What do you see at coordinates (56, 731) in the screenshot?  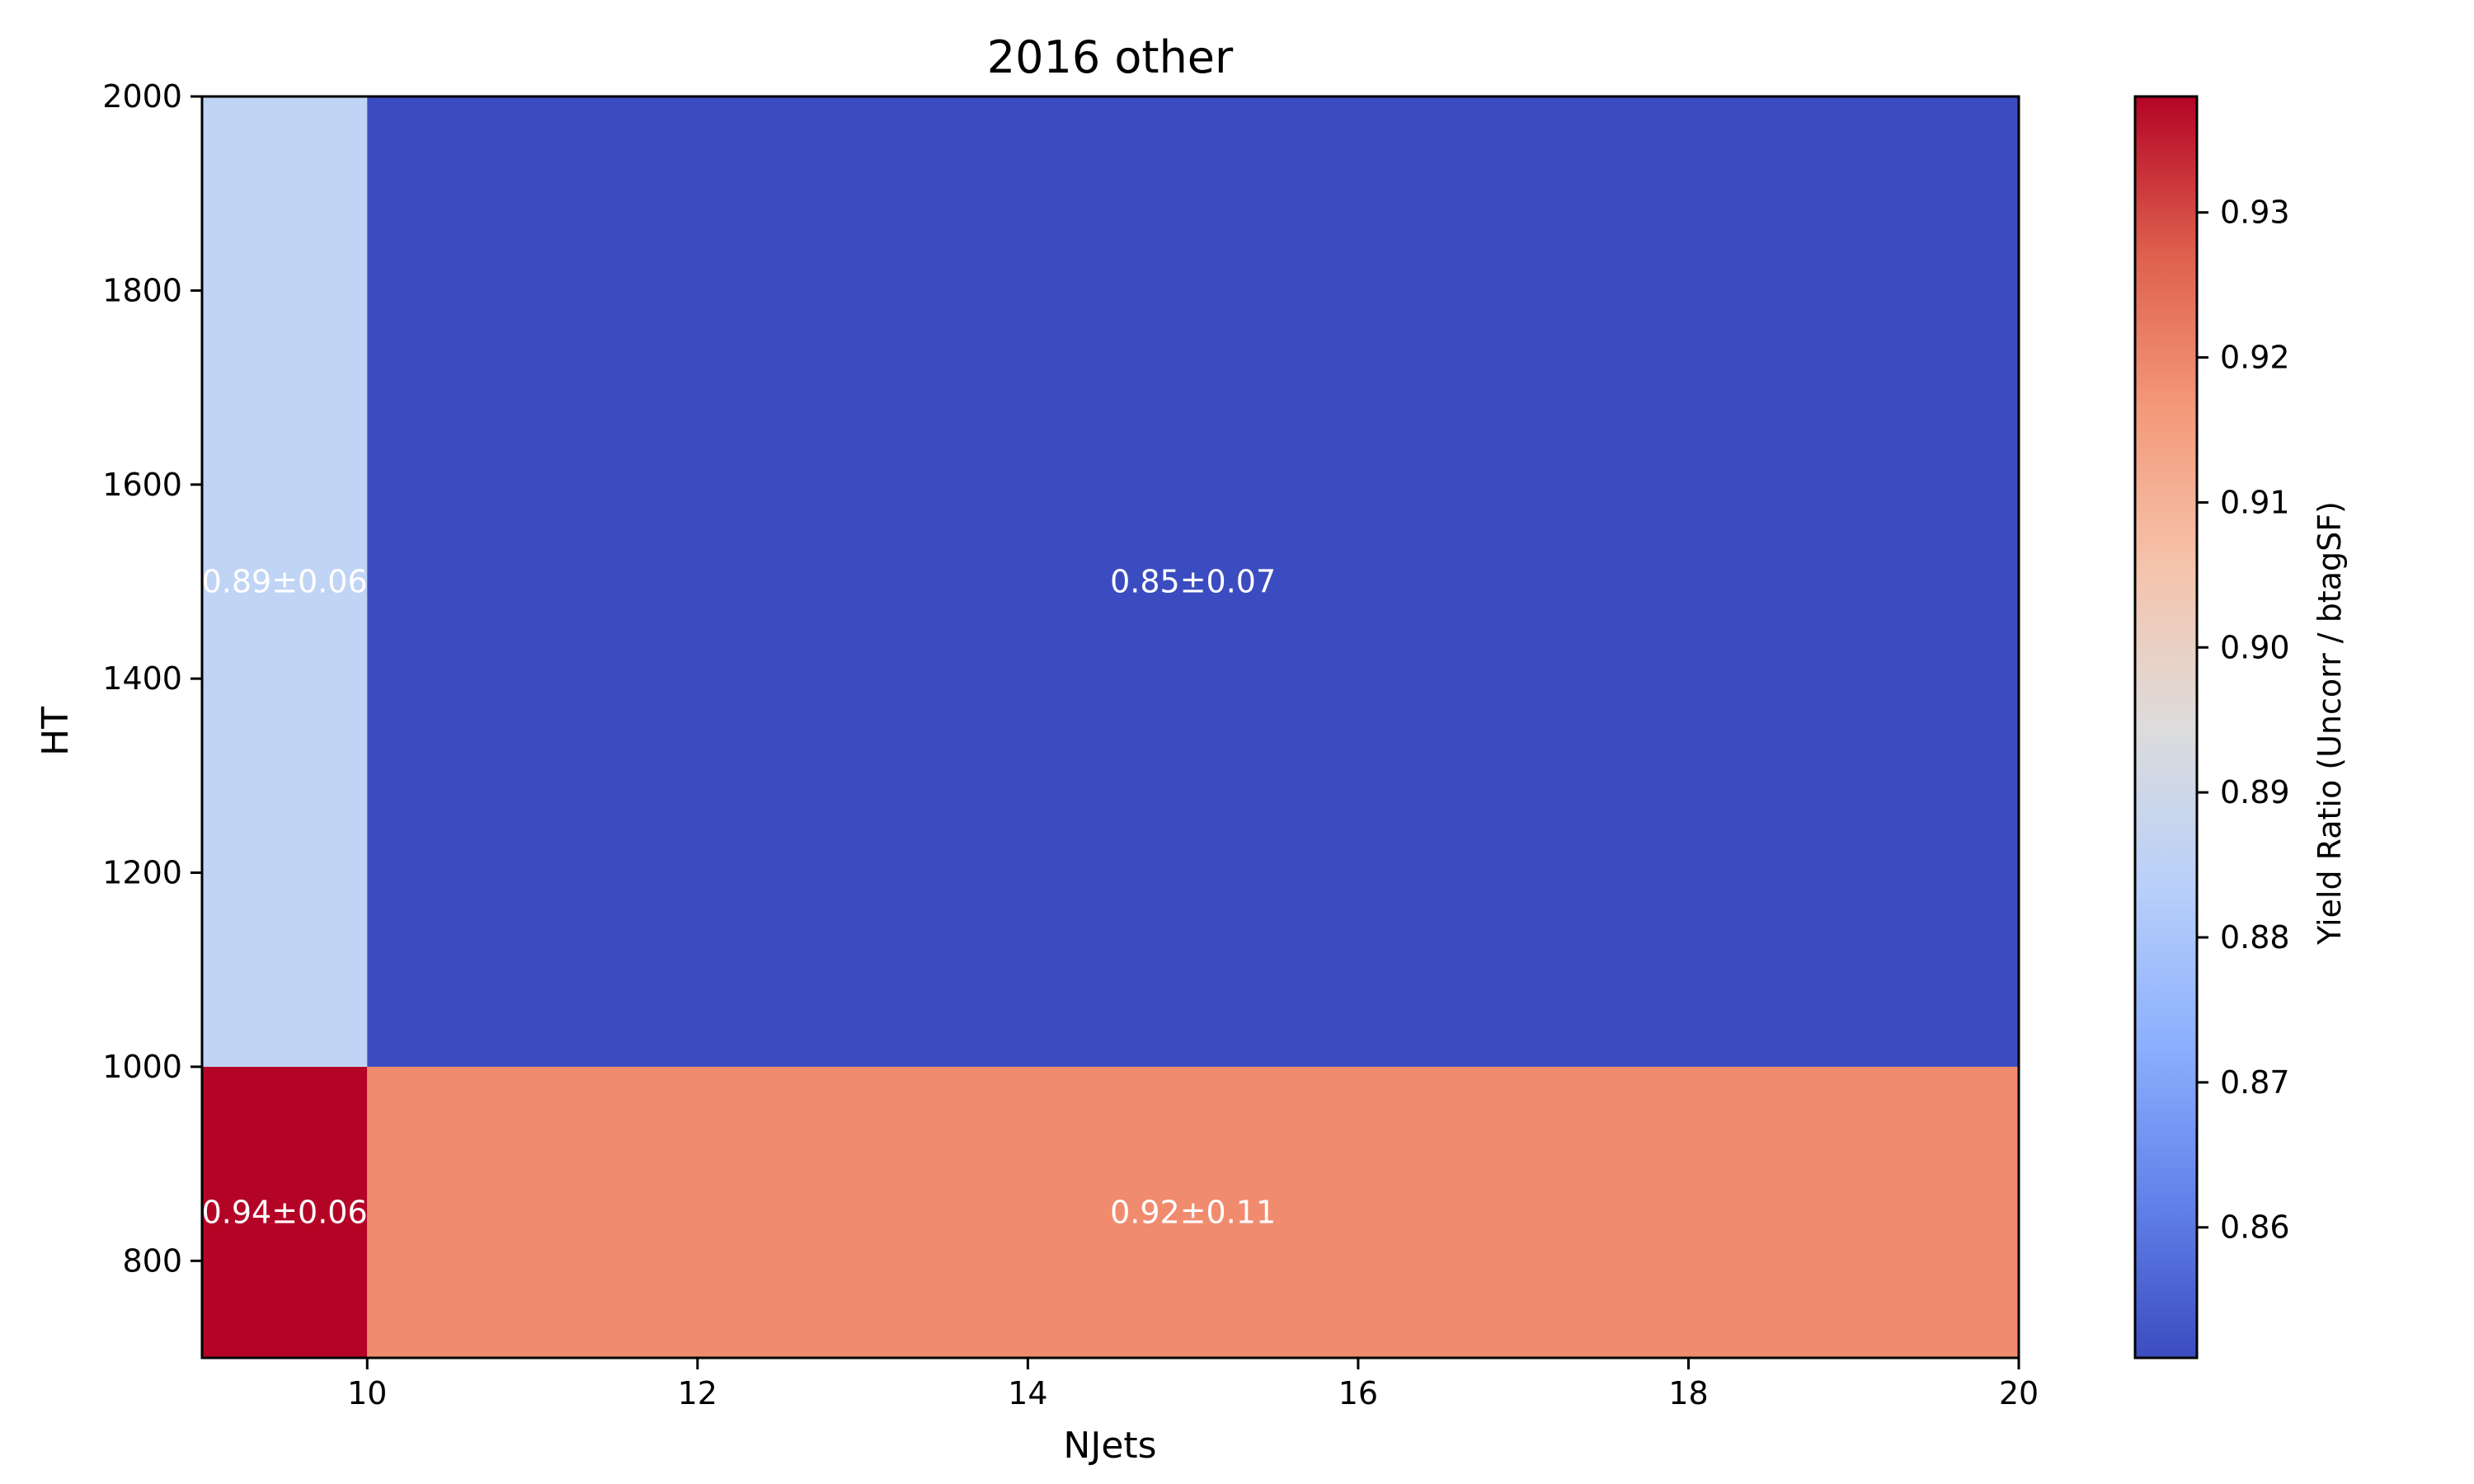 I see `y-axis-label: HT` at bounding box center [56, 731].